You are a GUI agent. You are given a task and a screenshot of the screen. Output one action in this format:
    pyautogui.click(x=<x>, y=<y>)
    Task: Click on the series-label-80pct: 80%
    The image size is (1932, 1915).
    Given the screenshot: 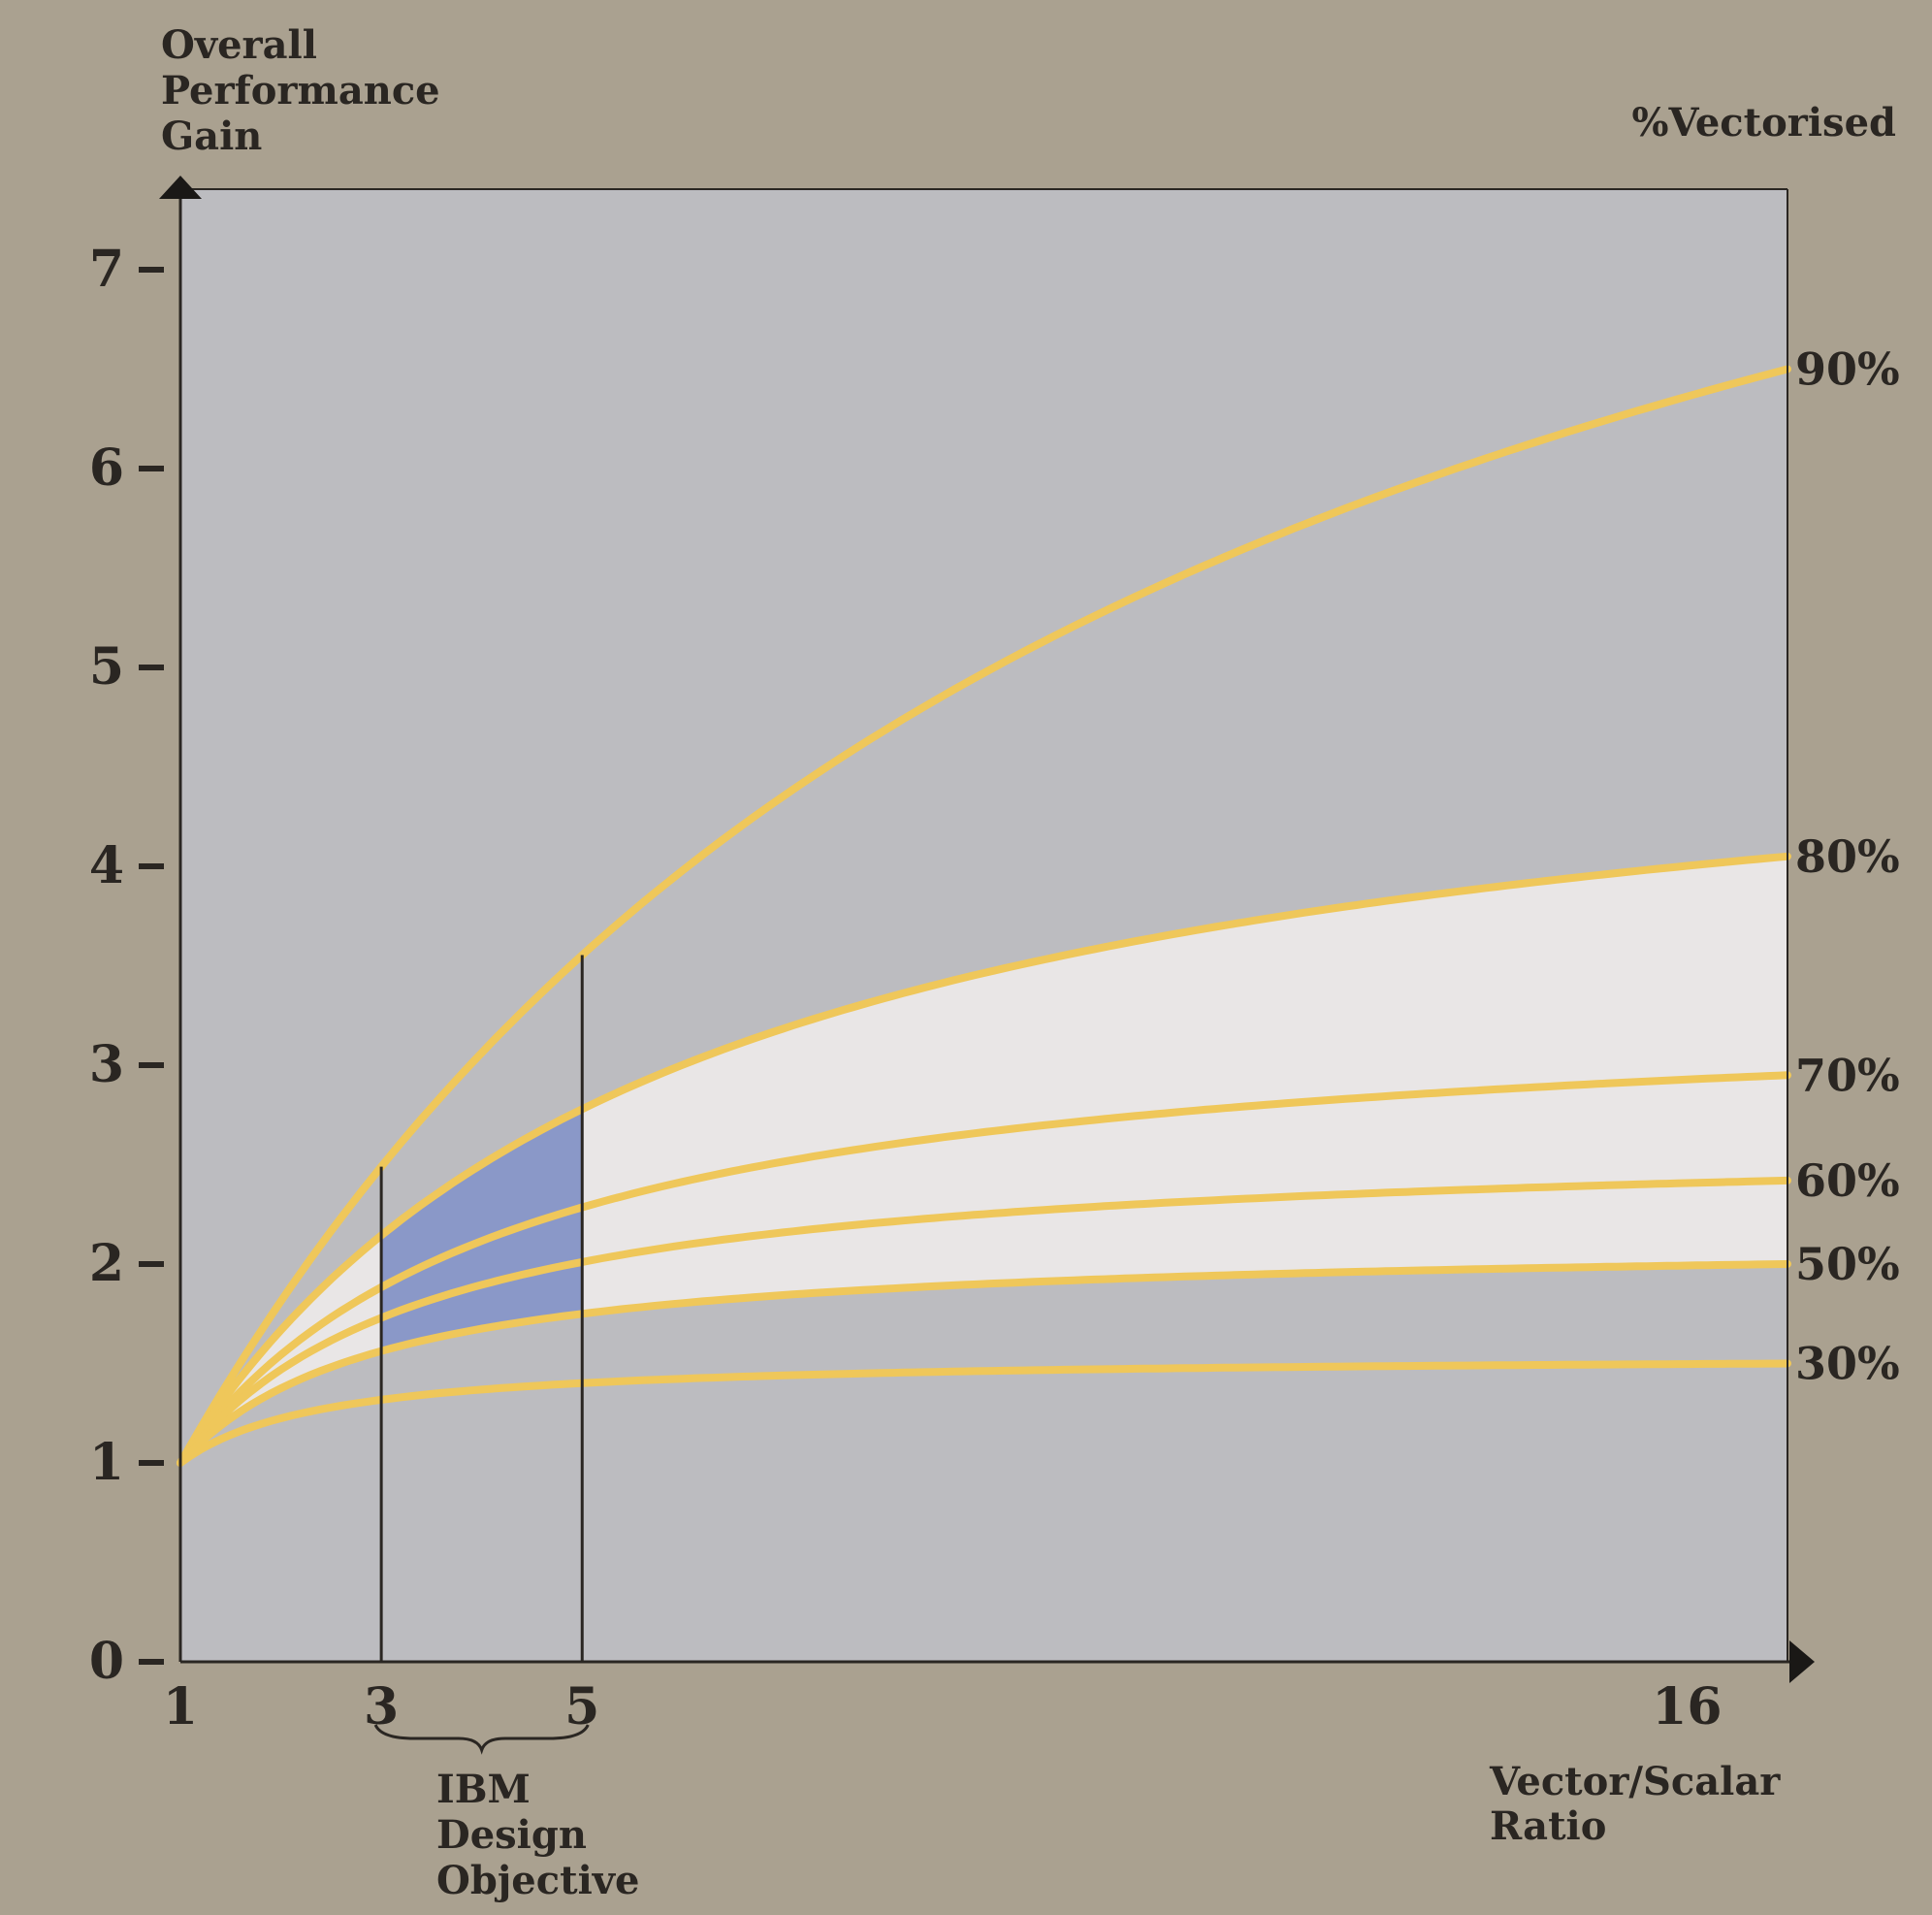 What is the action you would take?
    pyautogui.click(x=1847, y=856)
    